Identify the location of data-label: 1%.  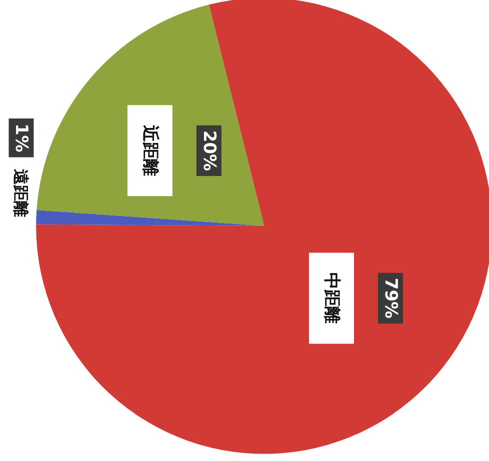
(21, 137).